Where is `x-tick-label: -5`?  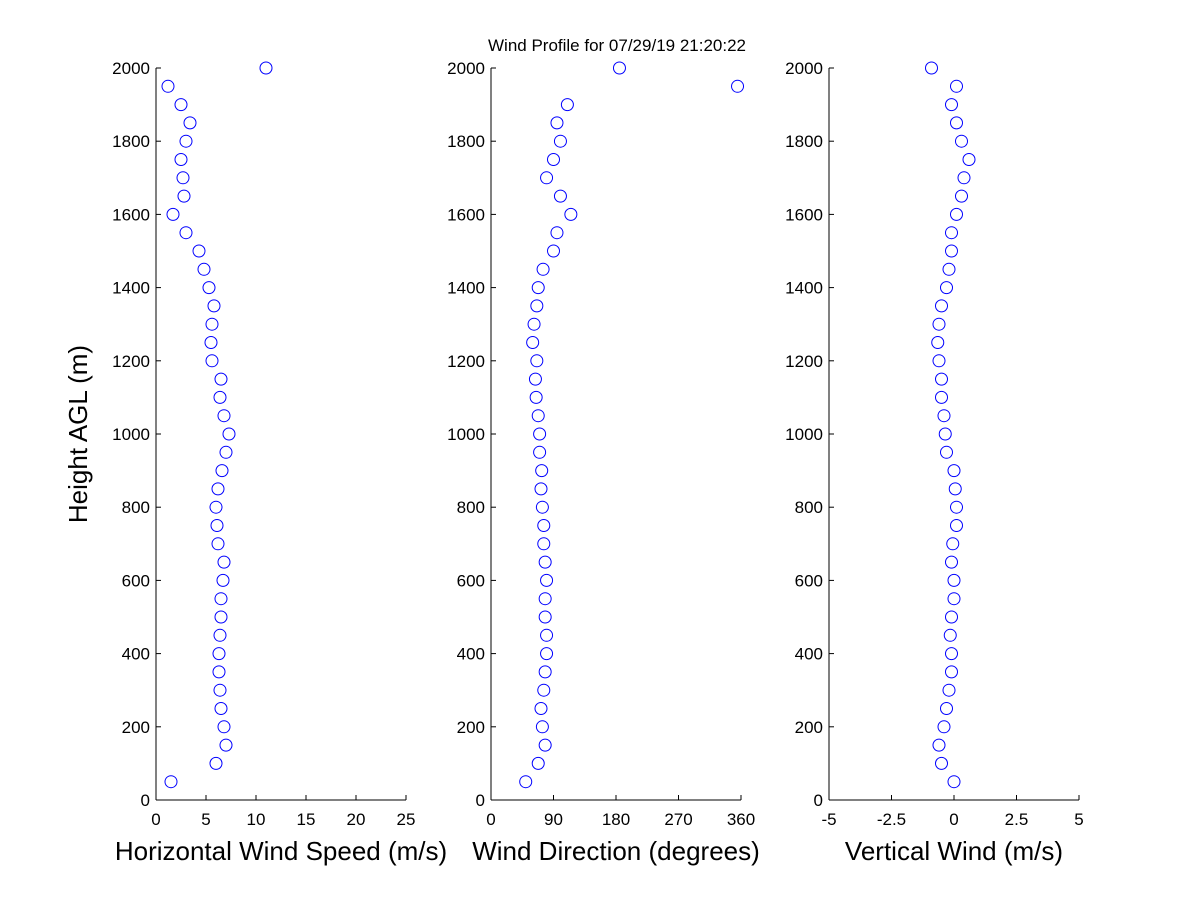 x-tick-label: -5 is located at coordinates (828, 819).